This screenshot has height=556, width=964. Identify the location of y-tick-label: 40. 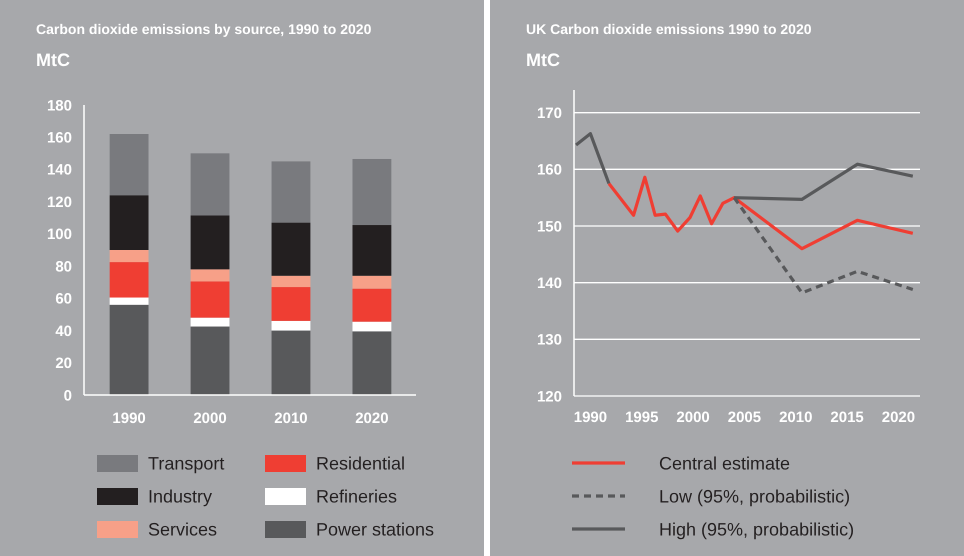
(63, 331).